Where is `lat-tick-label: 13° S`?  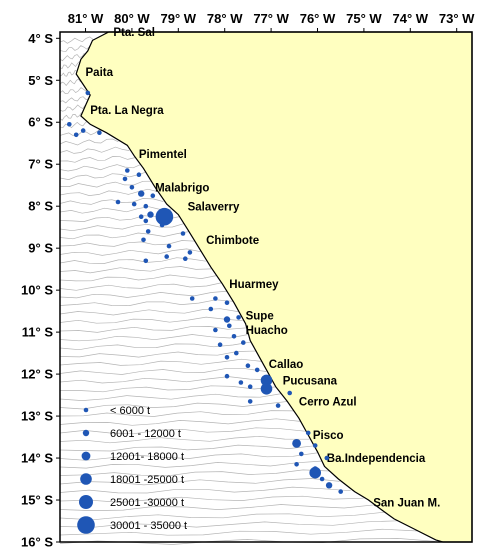 lat-tick-label: 13° S is located at coordinates (37, 416).